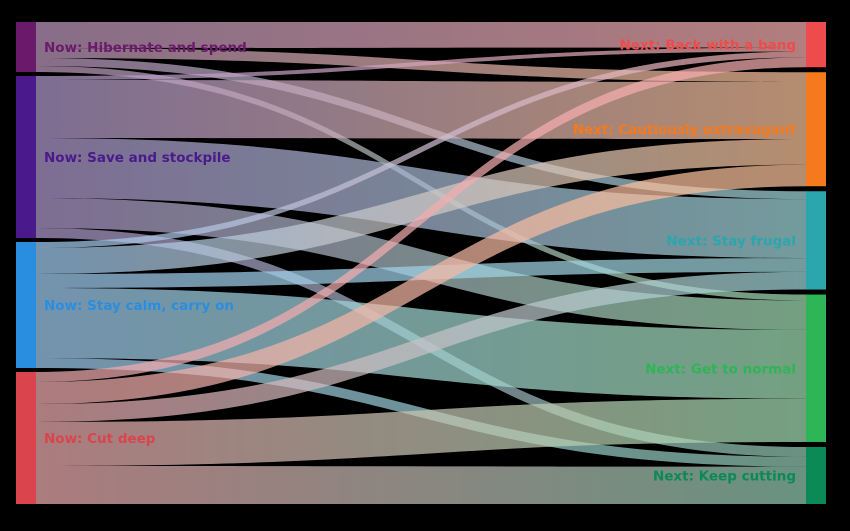 Image resolution: width=850 pixels, height=531 pixels. What do you see at coordinates (26, 305) in the screenshot?
I see `source-node-calm` at bounding box center [26, 305].